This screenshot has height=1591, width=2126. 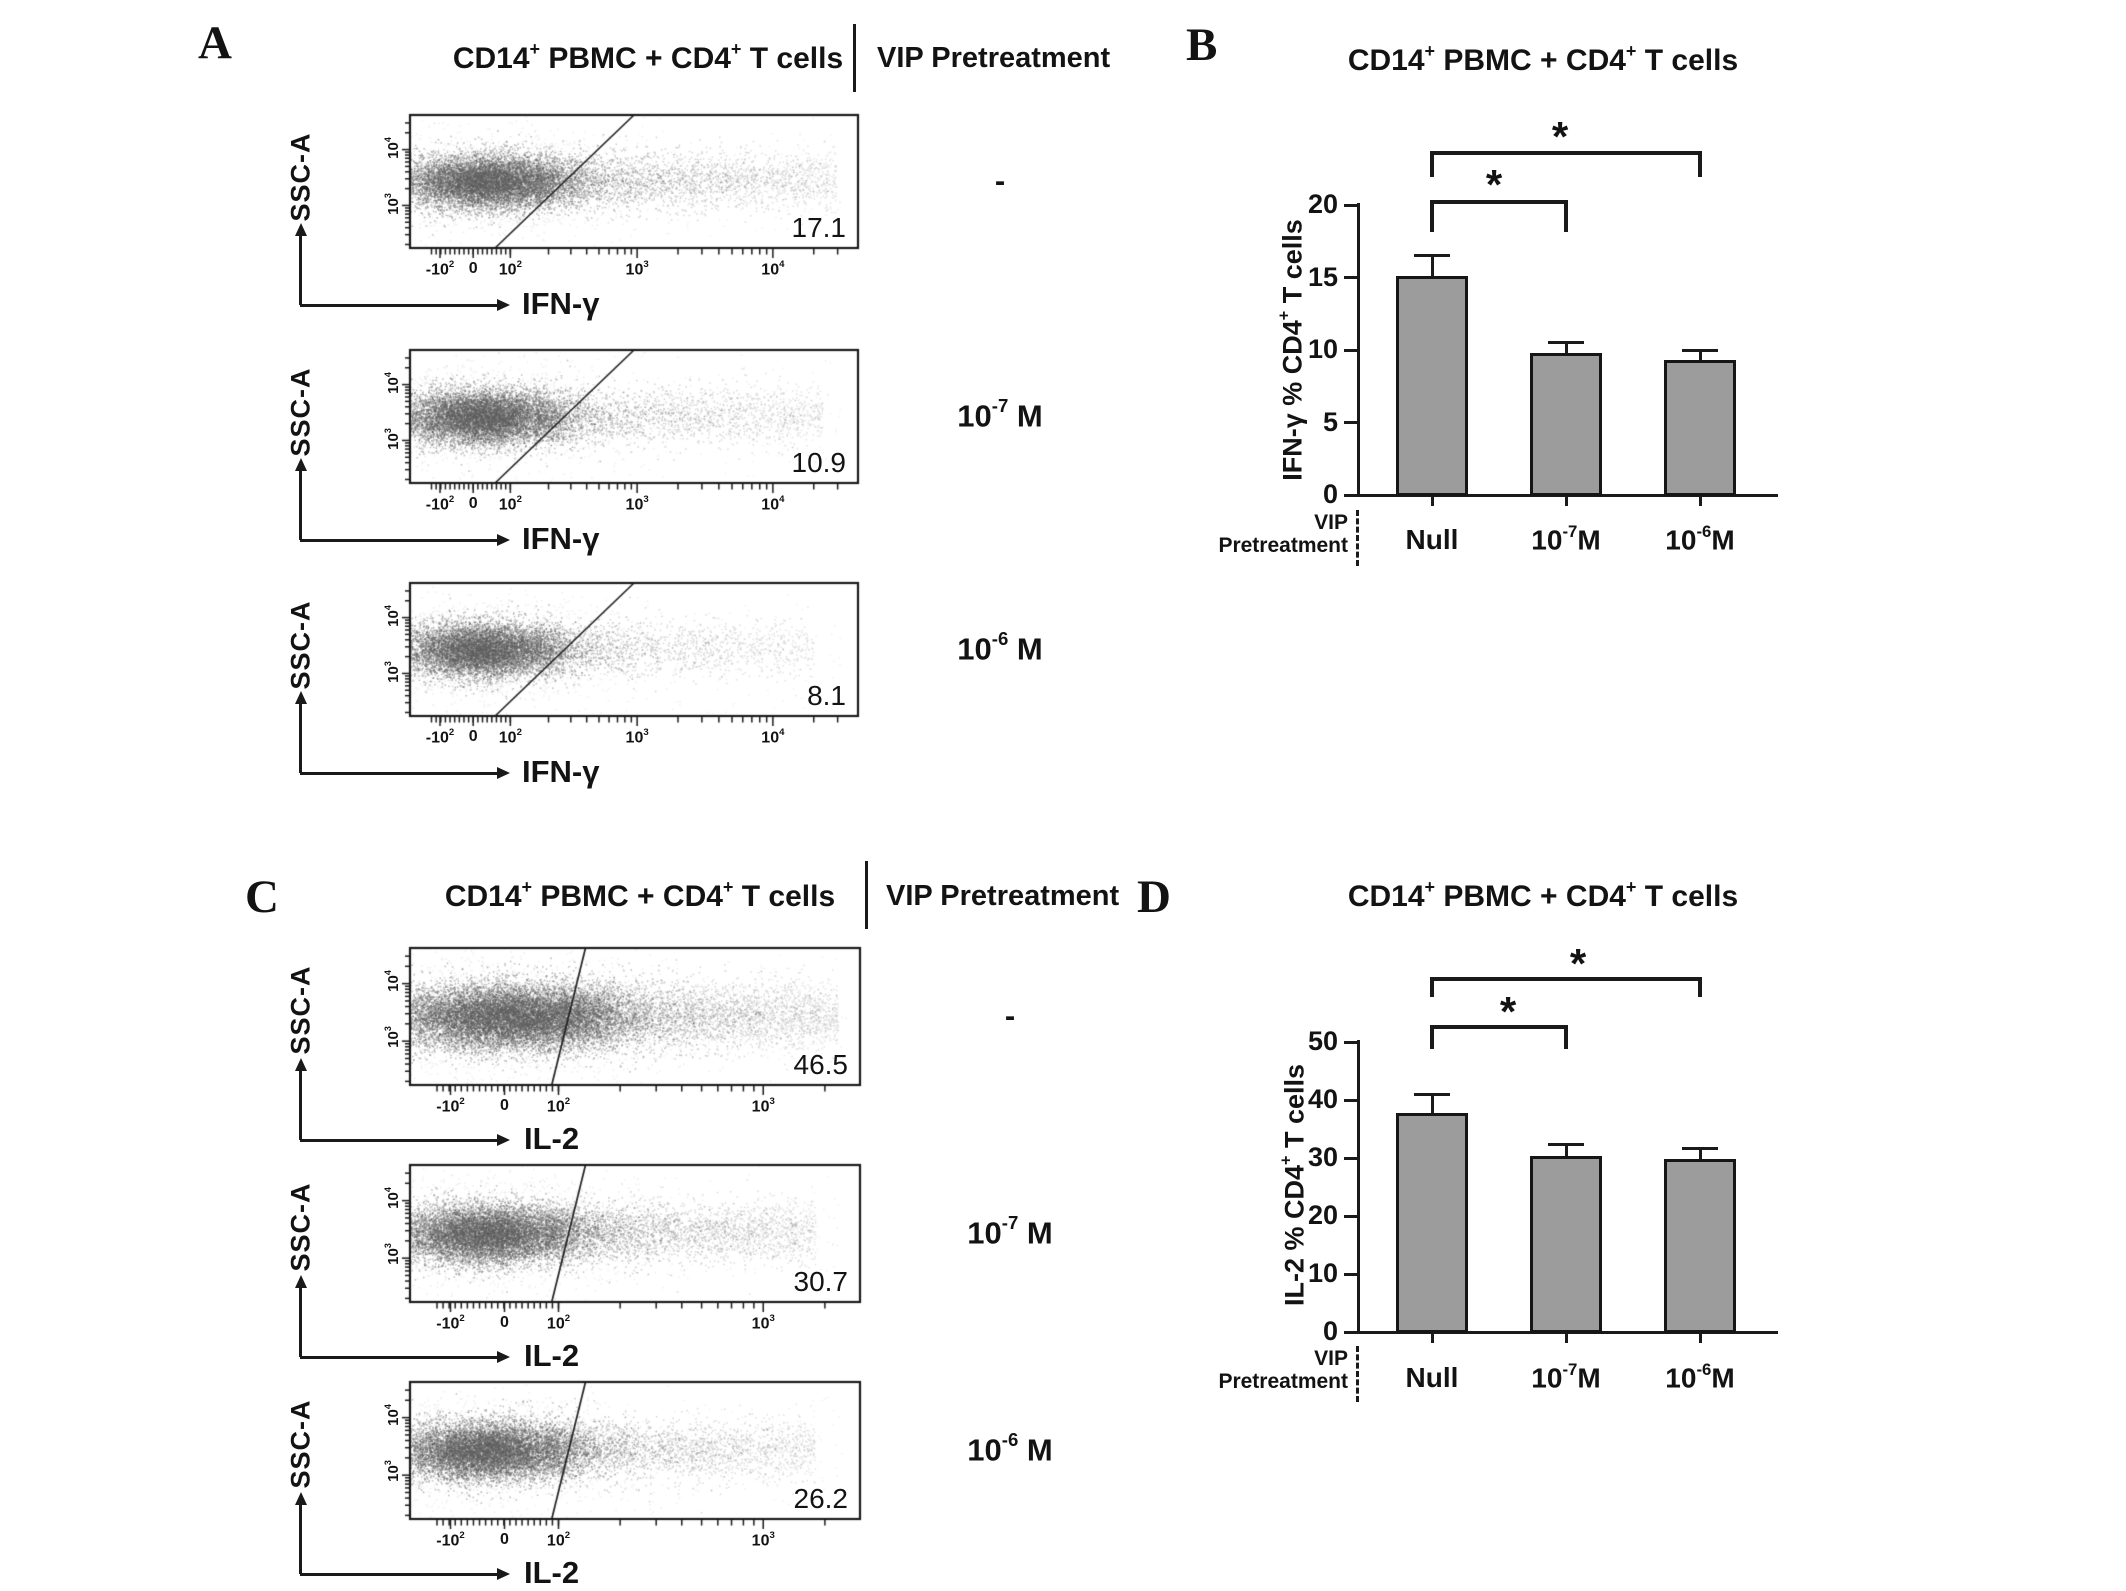 I want to click on y-tick-label: 10, so click(x=1322, y=349).